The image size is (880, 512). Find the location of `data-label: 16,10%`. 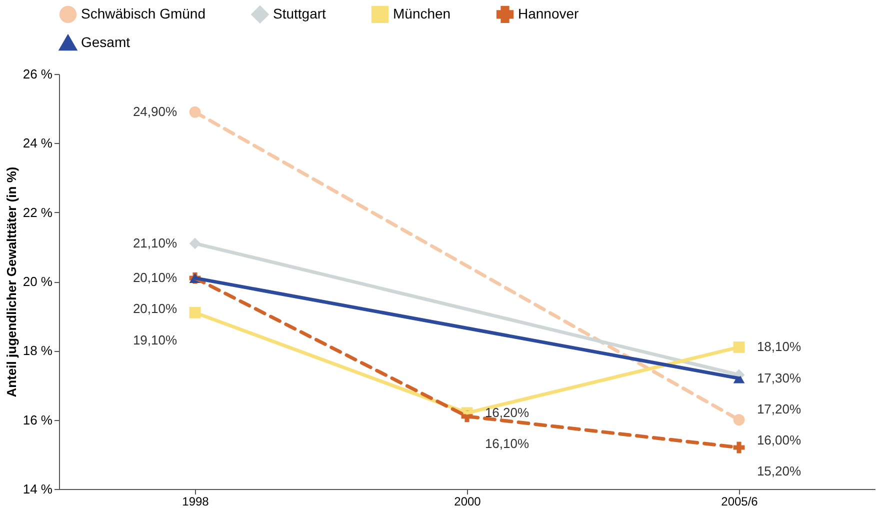

data-label: 16,10% is located at coordinates (507, 444).